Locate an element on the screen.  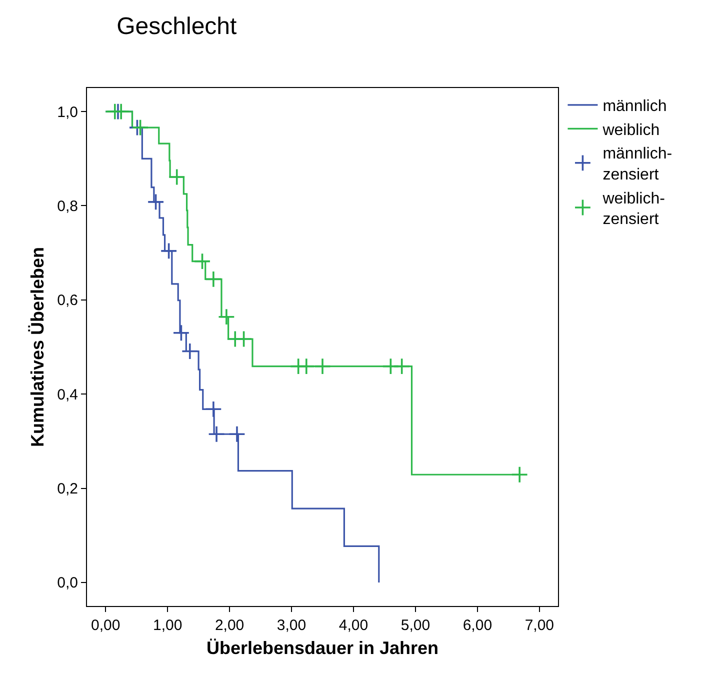
x-tick-label: 0,00 is located at coordinates (105, 625).